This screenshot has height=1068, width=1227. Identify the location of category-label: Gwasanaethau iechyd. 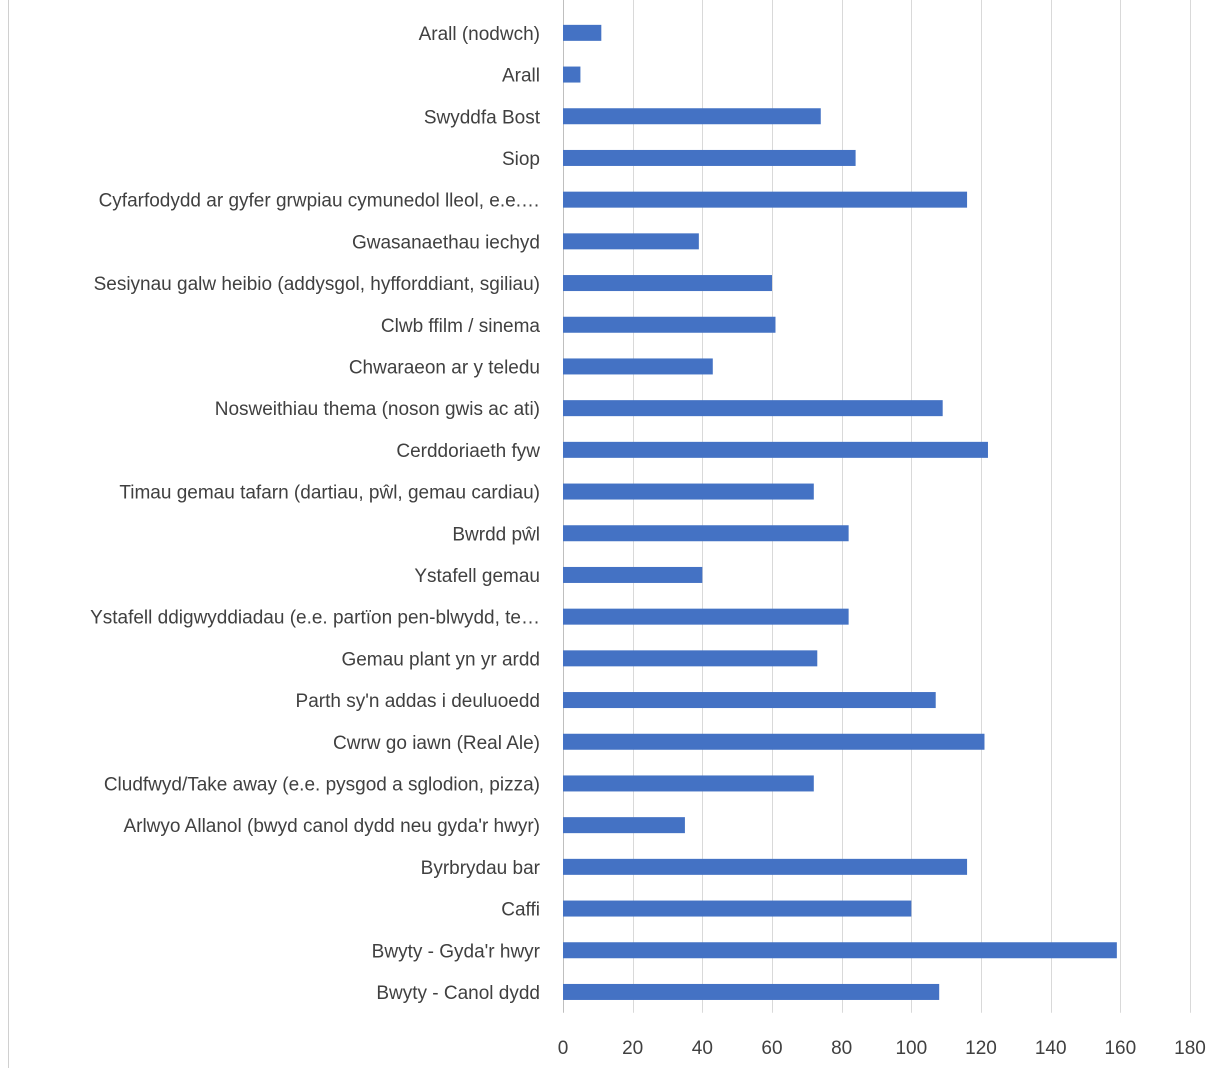
(446, 242).